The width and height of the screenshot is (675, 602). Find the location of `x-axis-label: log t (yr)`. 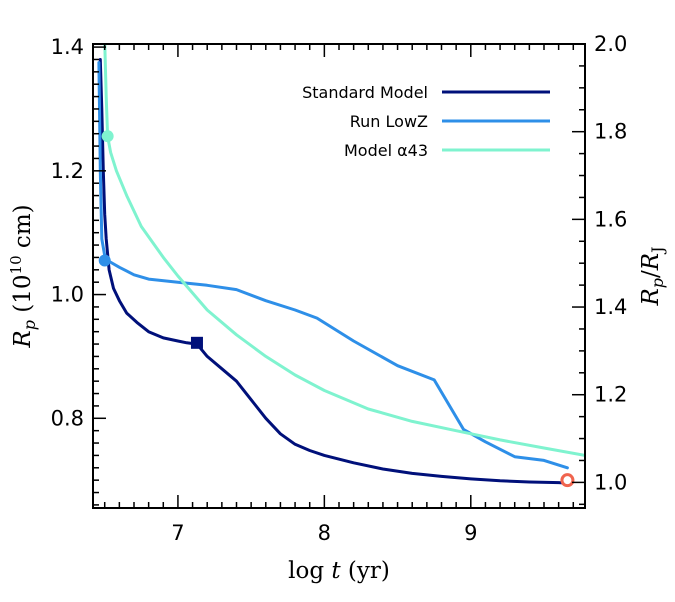

x-axis-label: log t (yr) is located at coordinates (339, 571).